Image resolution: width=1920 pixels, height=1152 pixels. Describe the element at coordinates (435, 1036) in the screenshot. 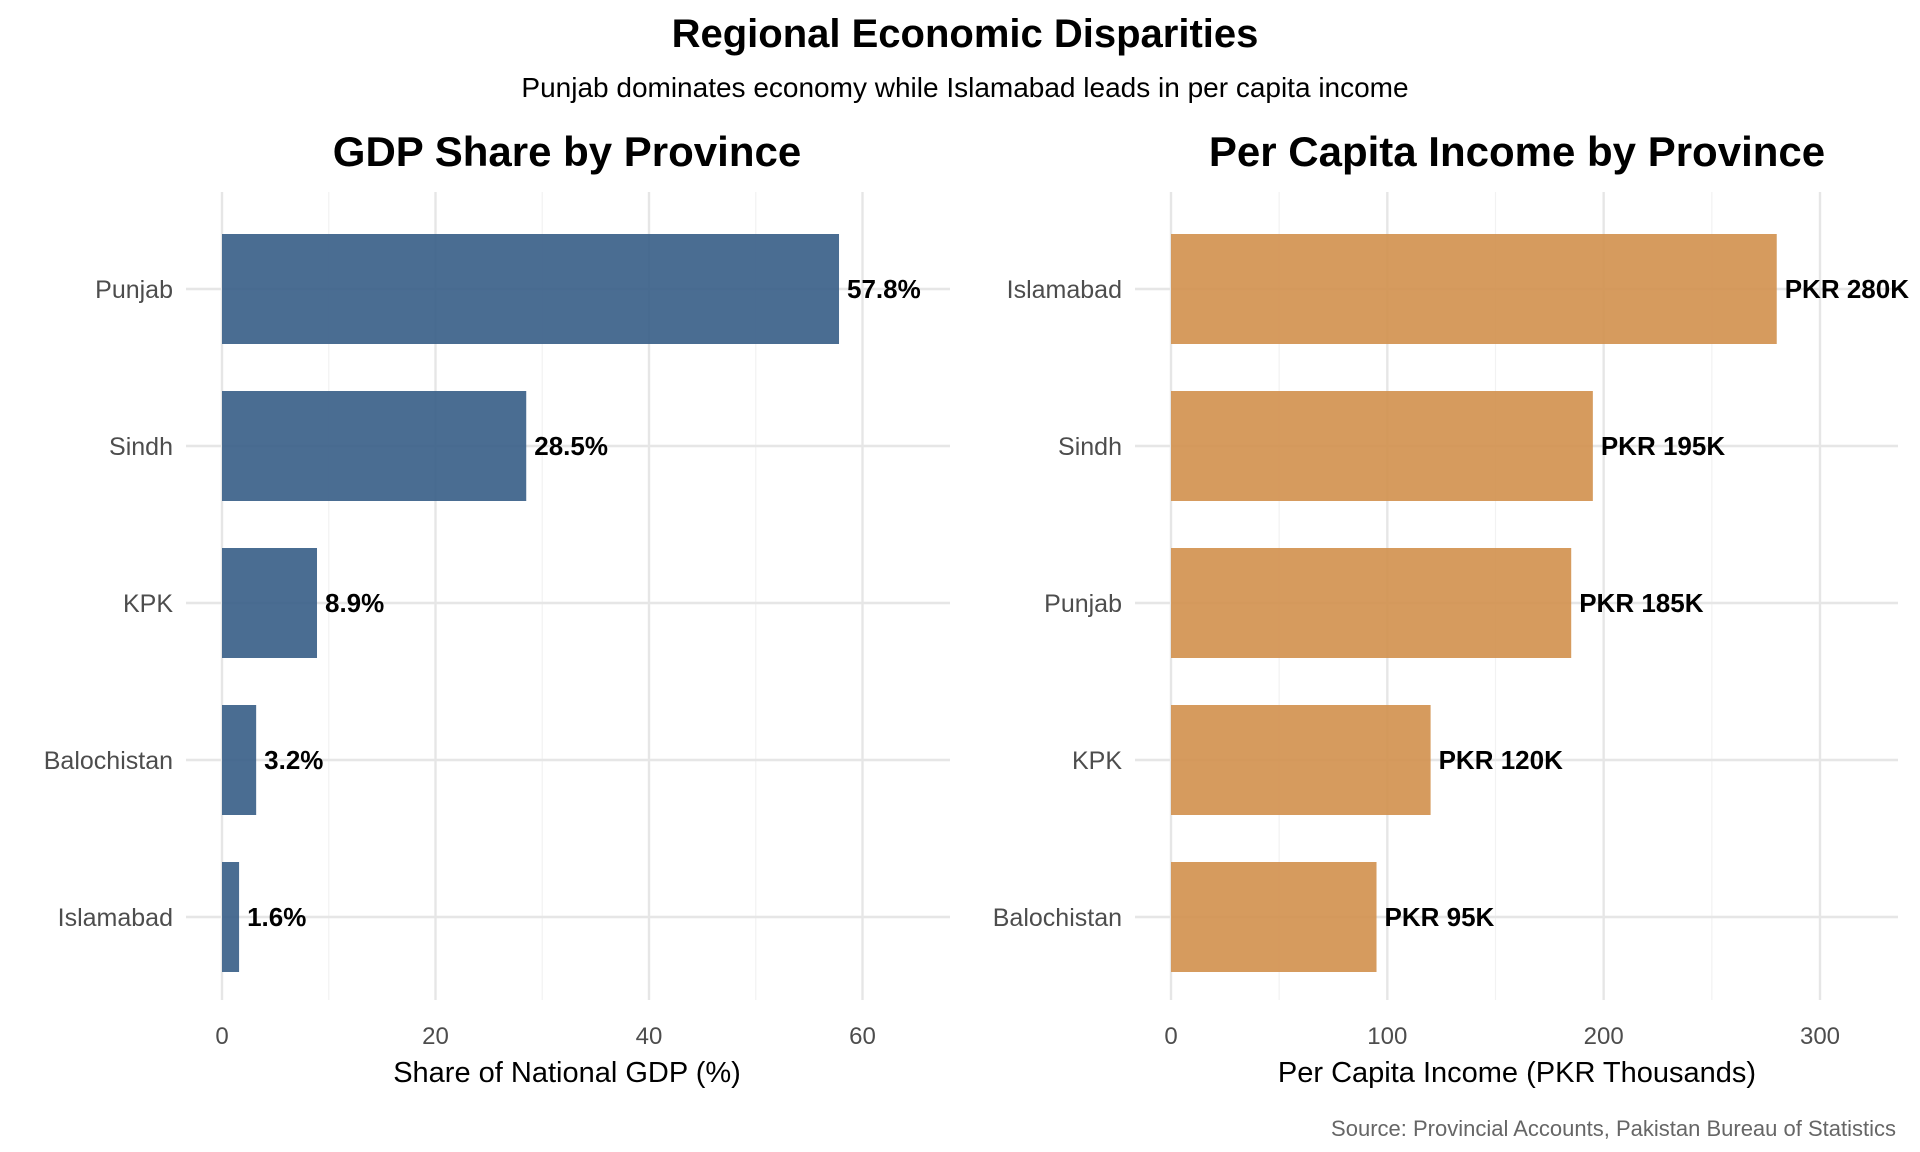

I see `x-tick-label: 20` at that location.